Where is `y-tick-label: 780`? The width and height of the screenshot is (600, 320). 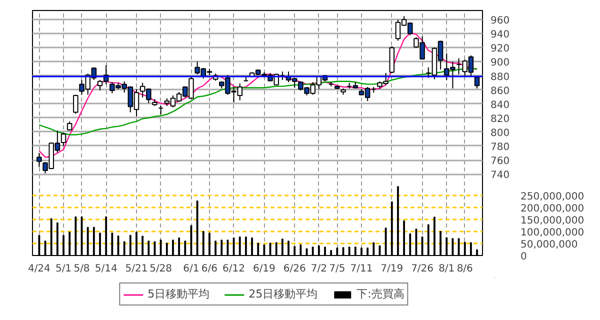
y-tick-label: 780 is located at coordinates (500, 147).